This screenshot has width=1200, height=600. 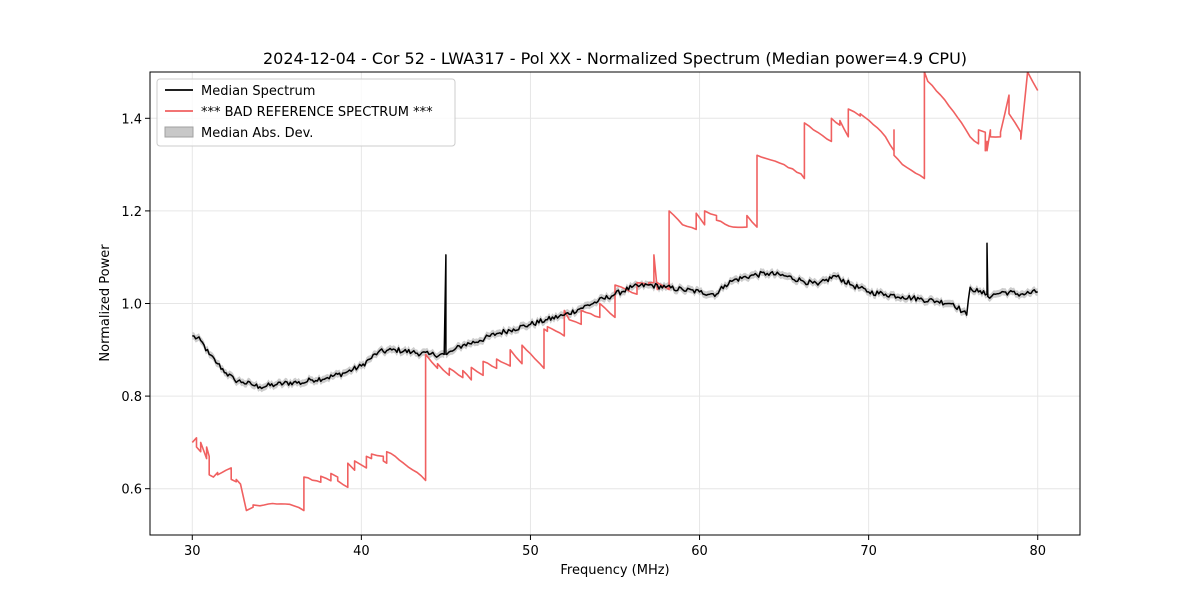 I want to click on legend-label-median: Median Spectrum, so click(x=258, y=91).